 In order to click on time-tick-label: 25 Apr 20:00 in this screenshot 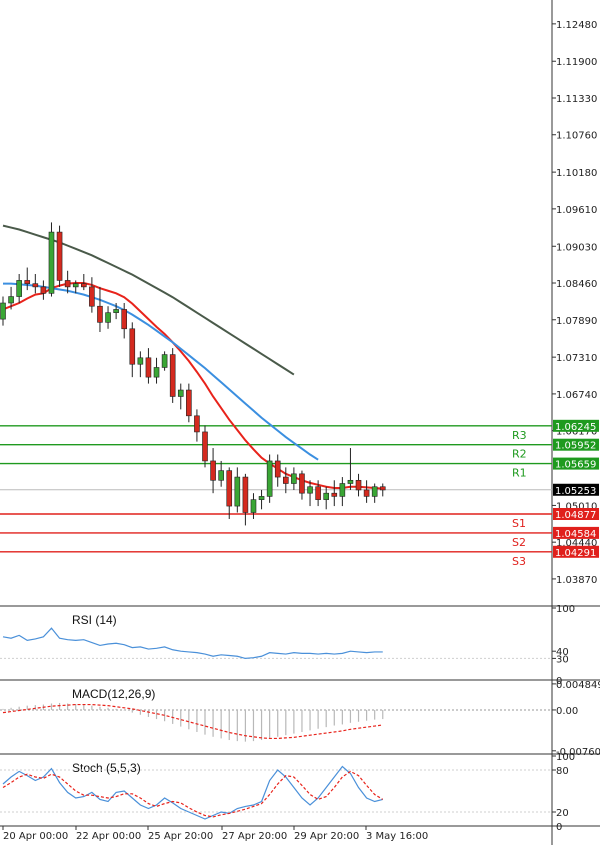, I will do `click(180, 836)`.